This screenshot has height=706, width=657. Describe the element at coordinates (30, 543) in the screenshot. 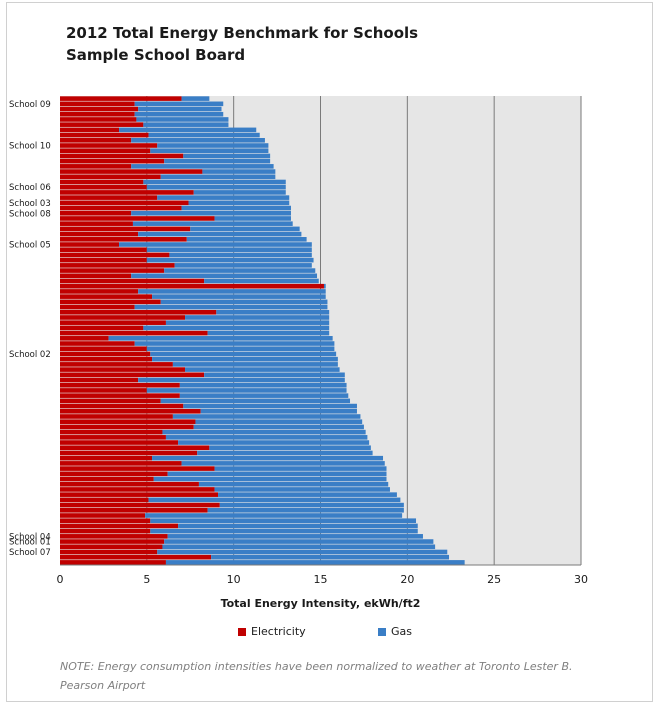

I see `school-label: School 01` at that location.